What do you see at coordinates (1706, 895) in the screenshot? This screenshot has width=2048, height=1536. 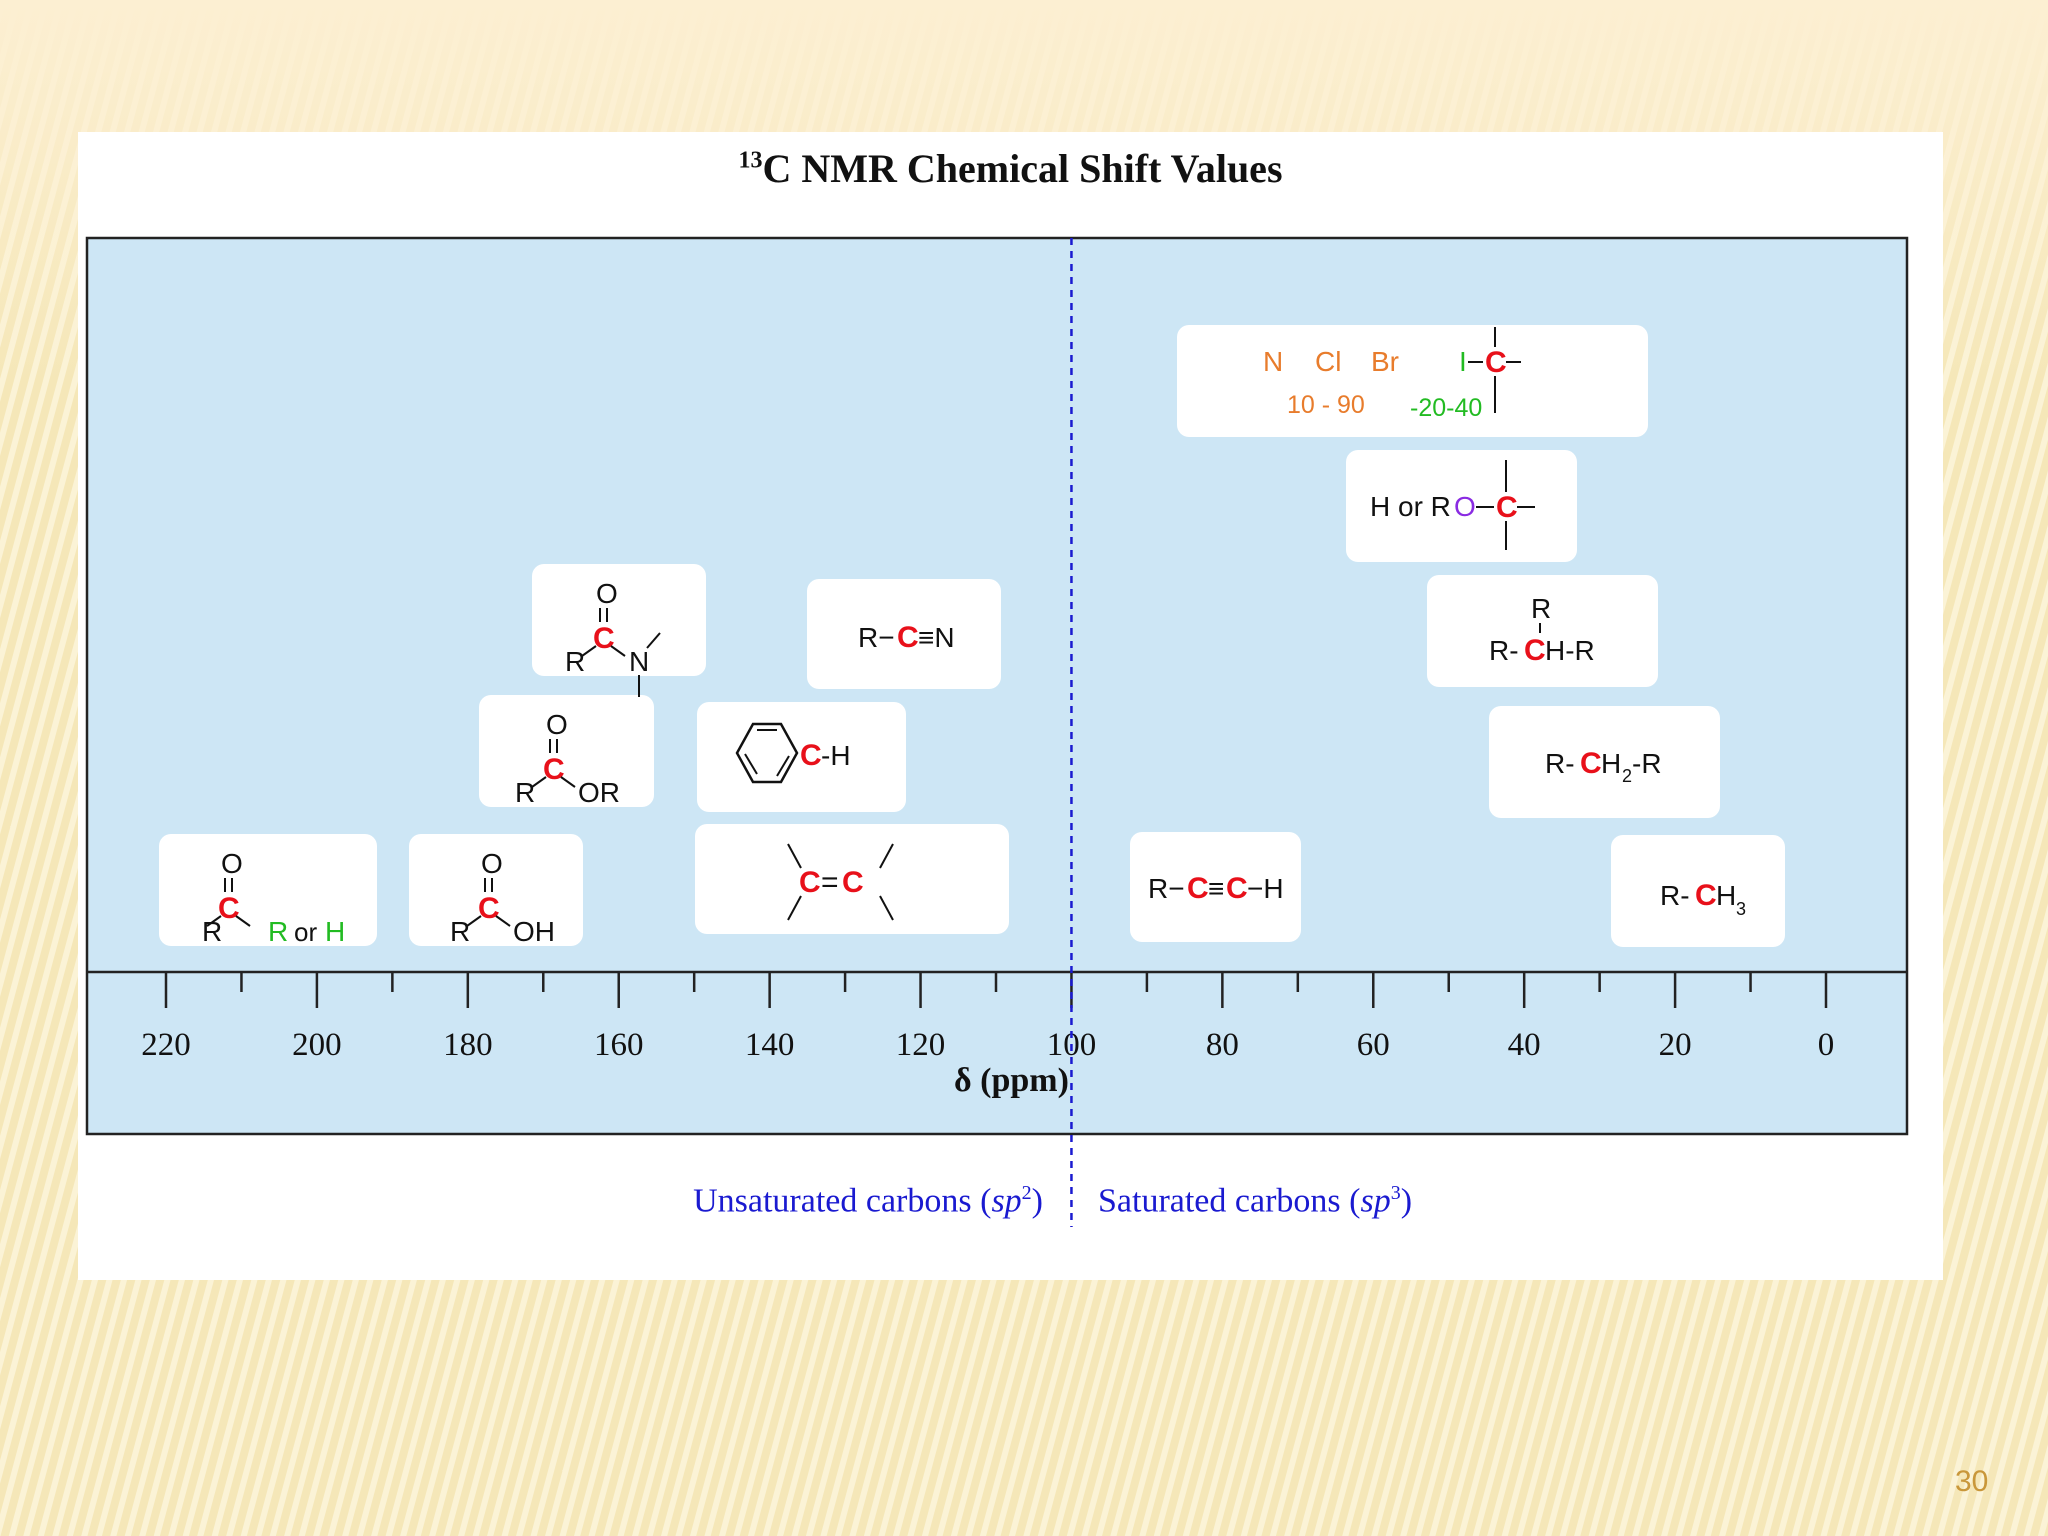 I see `methyl-C: C` at bounding box center [1706, 895].